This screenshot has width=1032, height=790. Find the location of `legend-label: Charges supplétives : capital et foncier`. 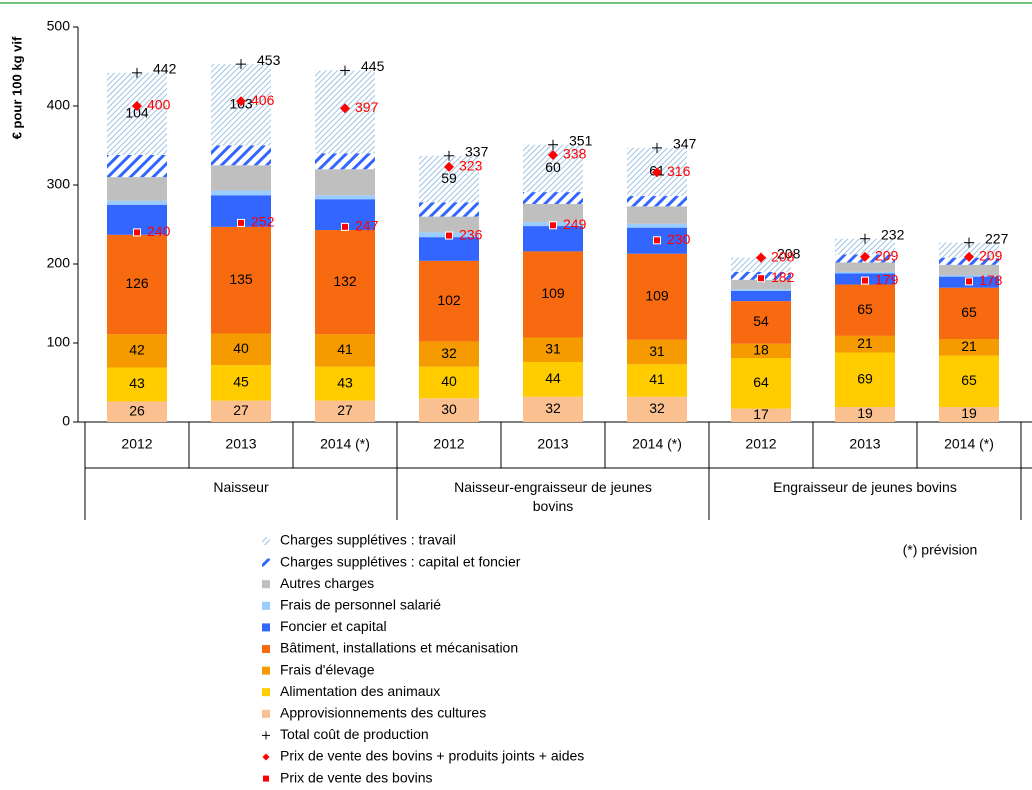

legend-label: Charges supplétives : capital et foncier is located at coordinates (400, 561).